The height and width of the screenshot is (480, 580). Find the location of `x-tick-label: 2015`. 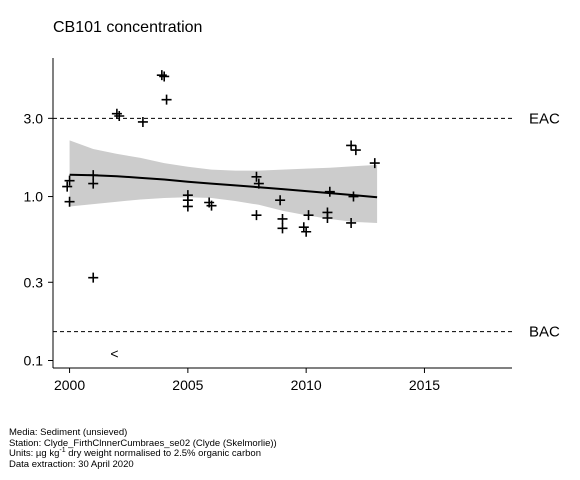

x-tick-label: 2015 is located at coordinates (424, 385).